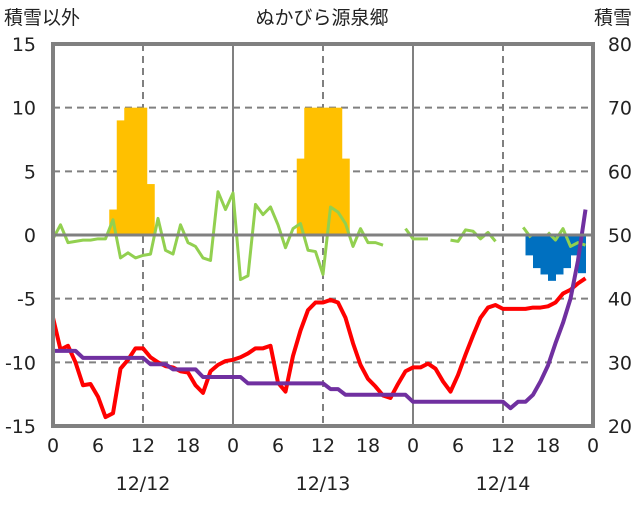  Describe the element at coordinates (30, 236) in the screenshot. I see `left-tick-label: 0` at that location.